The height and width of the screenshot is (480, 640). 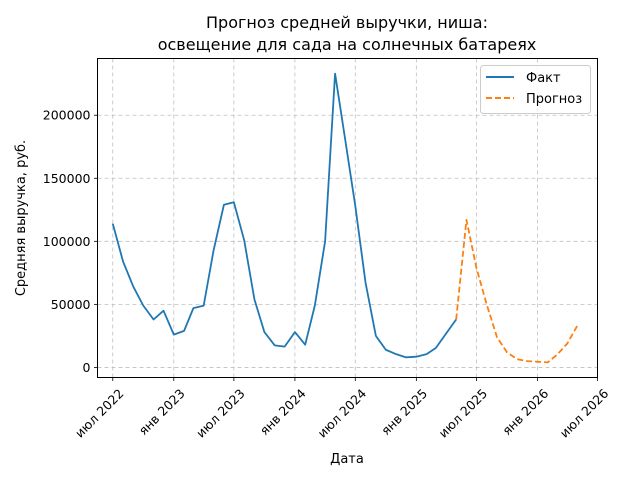 What do you see at coordinates (543, 78) in the screenshot?
I see `legend-label-fact: Факт` at bounding box center [543, 78].